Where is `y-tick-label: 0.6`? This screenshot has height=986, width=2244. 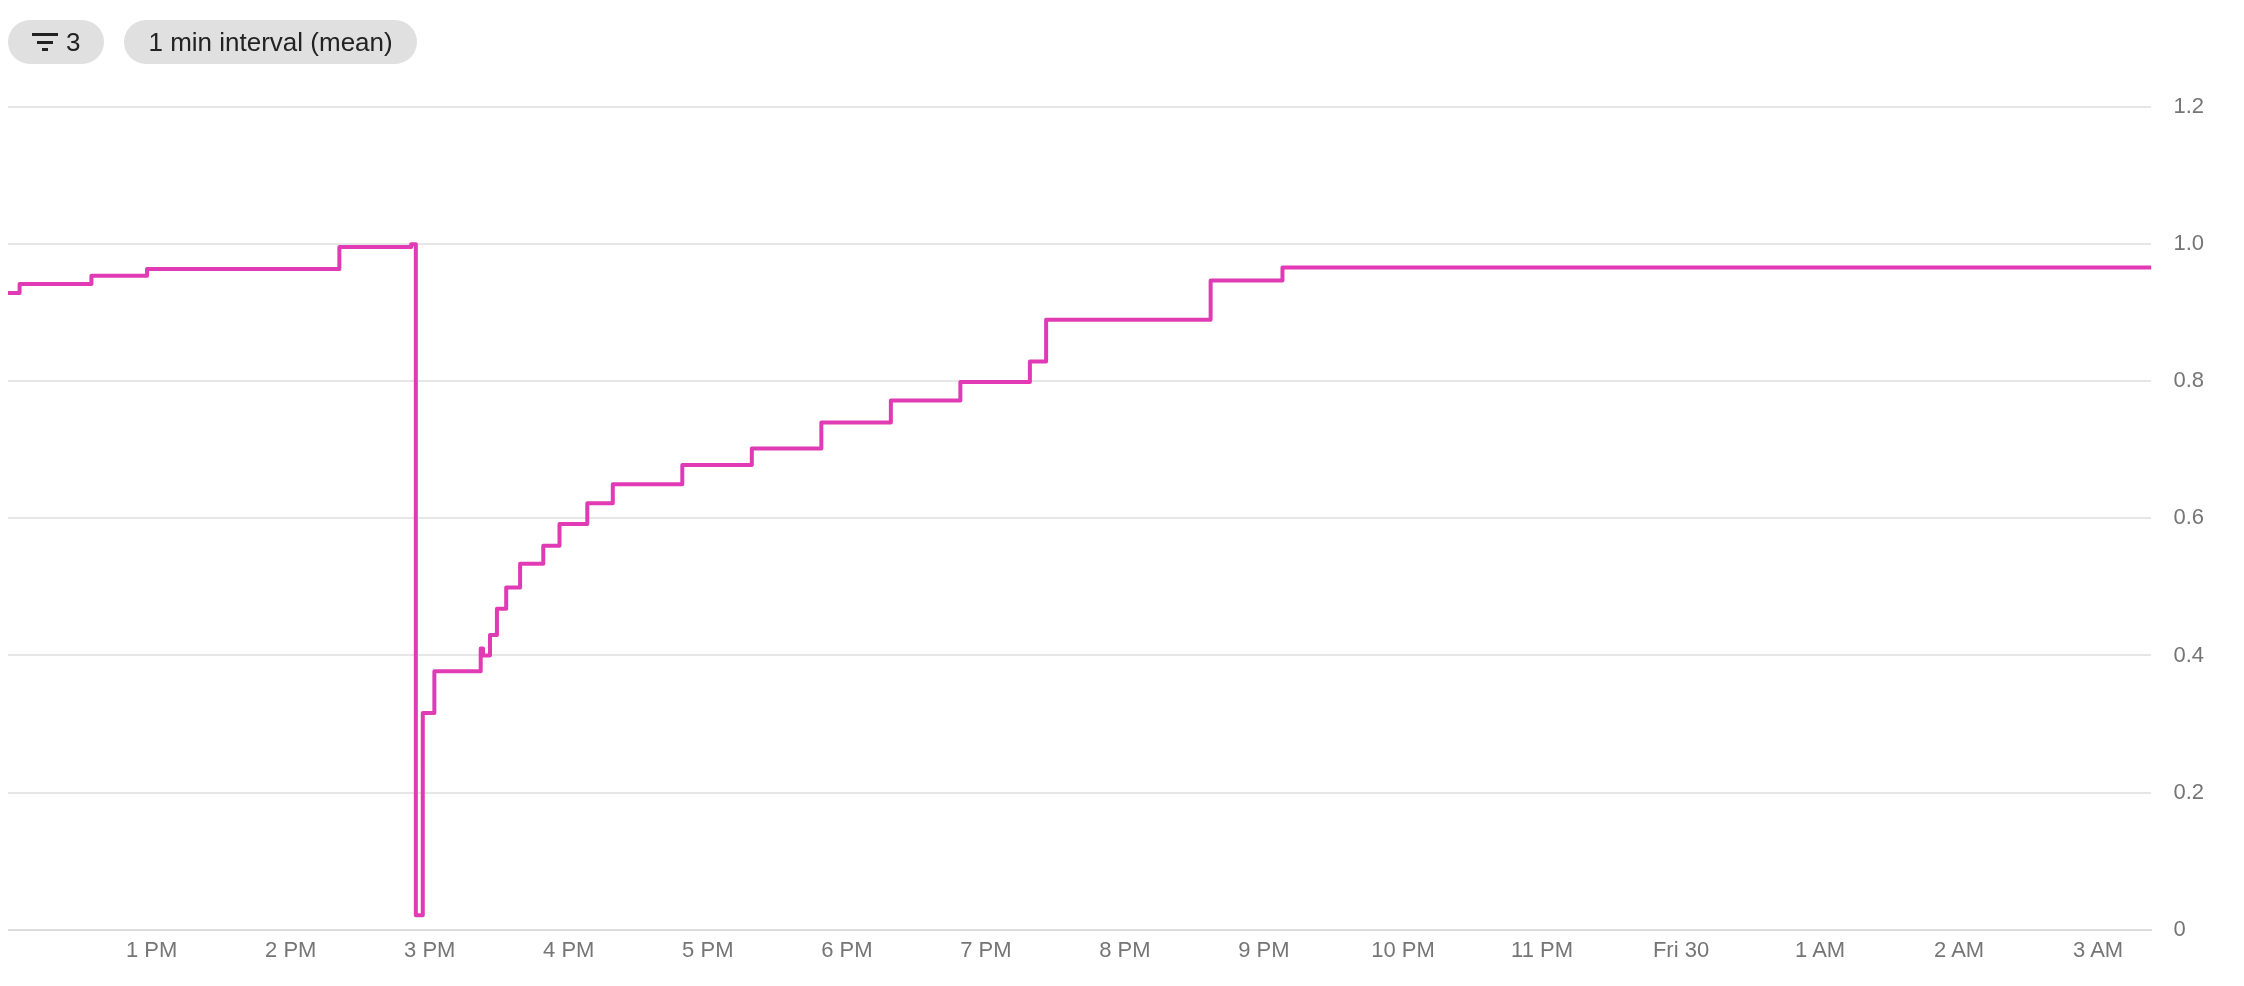
y-tick-label: 0.6 is located at coordinates (2189, 517).